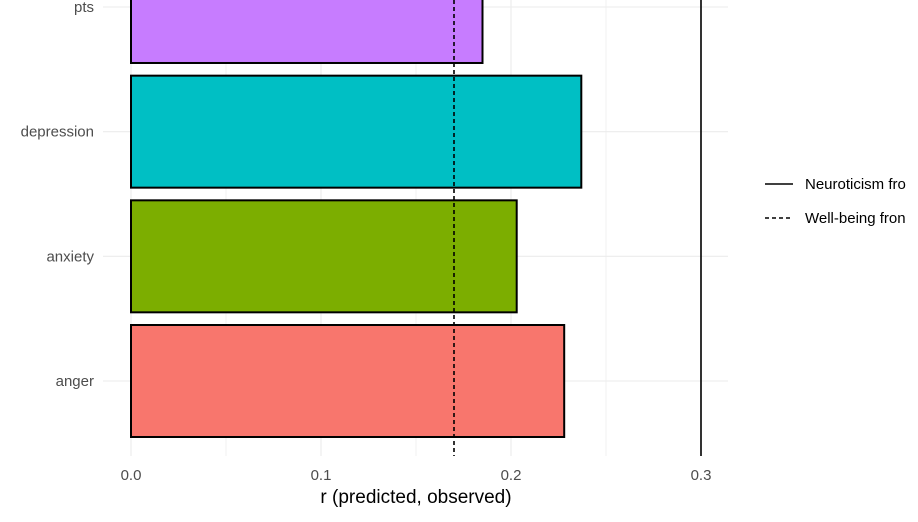 The height and width of the screenshot is (522, 918). What do you see at coordinates (415, 497) in the screenshot?
I see `x-axis-title: r (predicted, observed)` at bounding box center [415, 497].